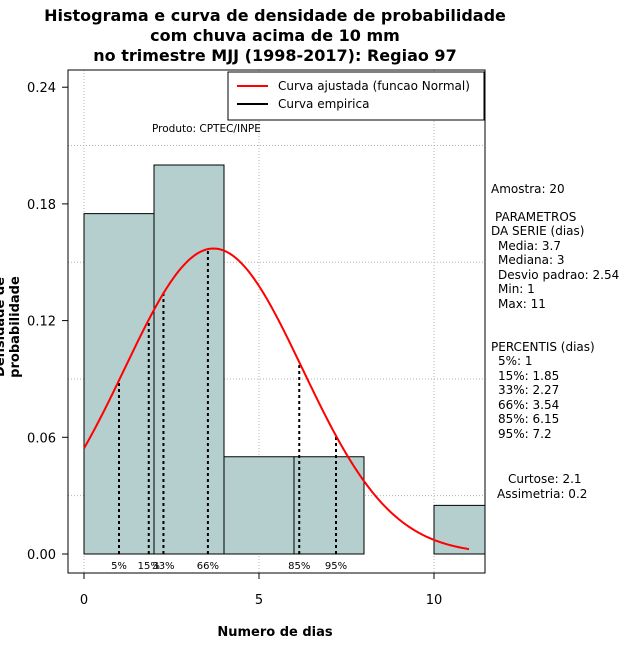  What do you see at coordinates (163, 566) in the screenshot?
I see `percentile-label: 33%` at bounding box center [163, 566].